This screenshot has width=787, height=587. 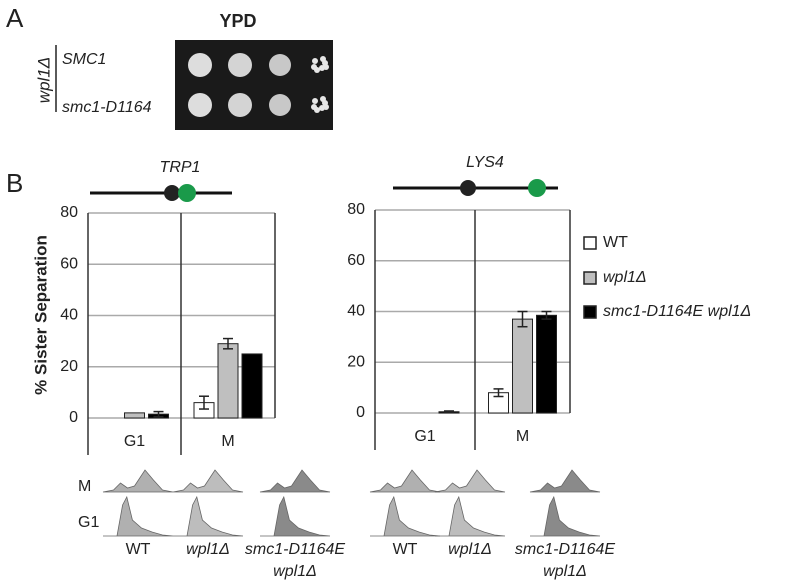 I want to click on y-axis-label: % Sister Separation, so click(x=40, y=315).